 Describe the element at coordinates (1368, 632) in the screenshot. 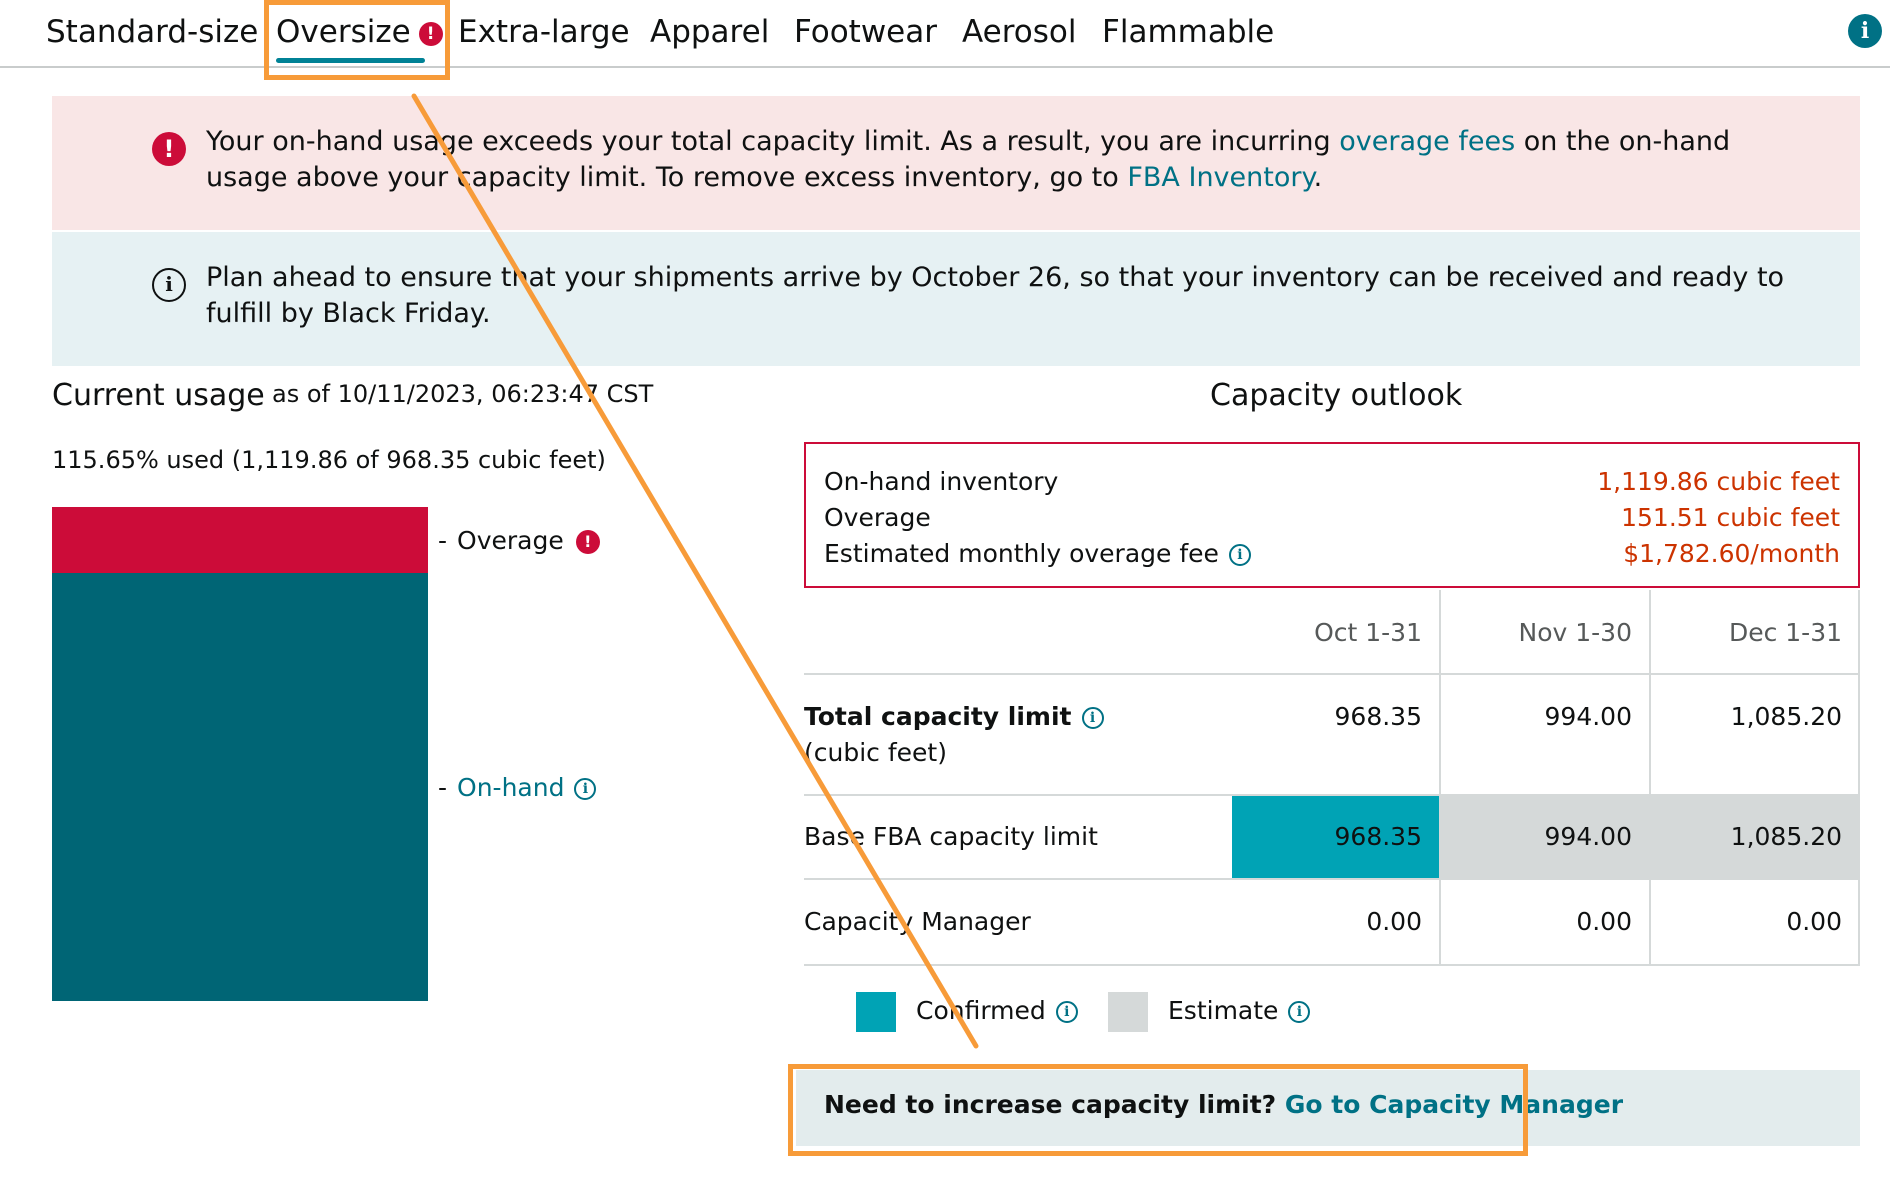

I see `column-header: Oct 1-31` at that location.